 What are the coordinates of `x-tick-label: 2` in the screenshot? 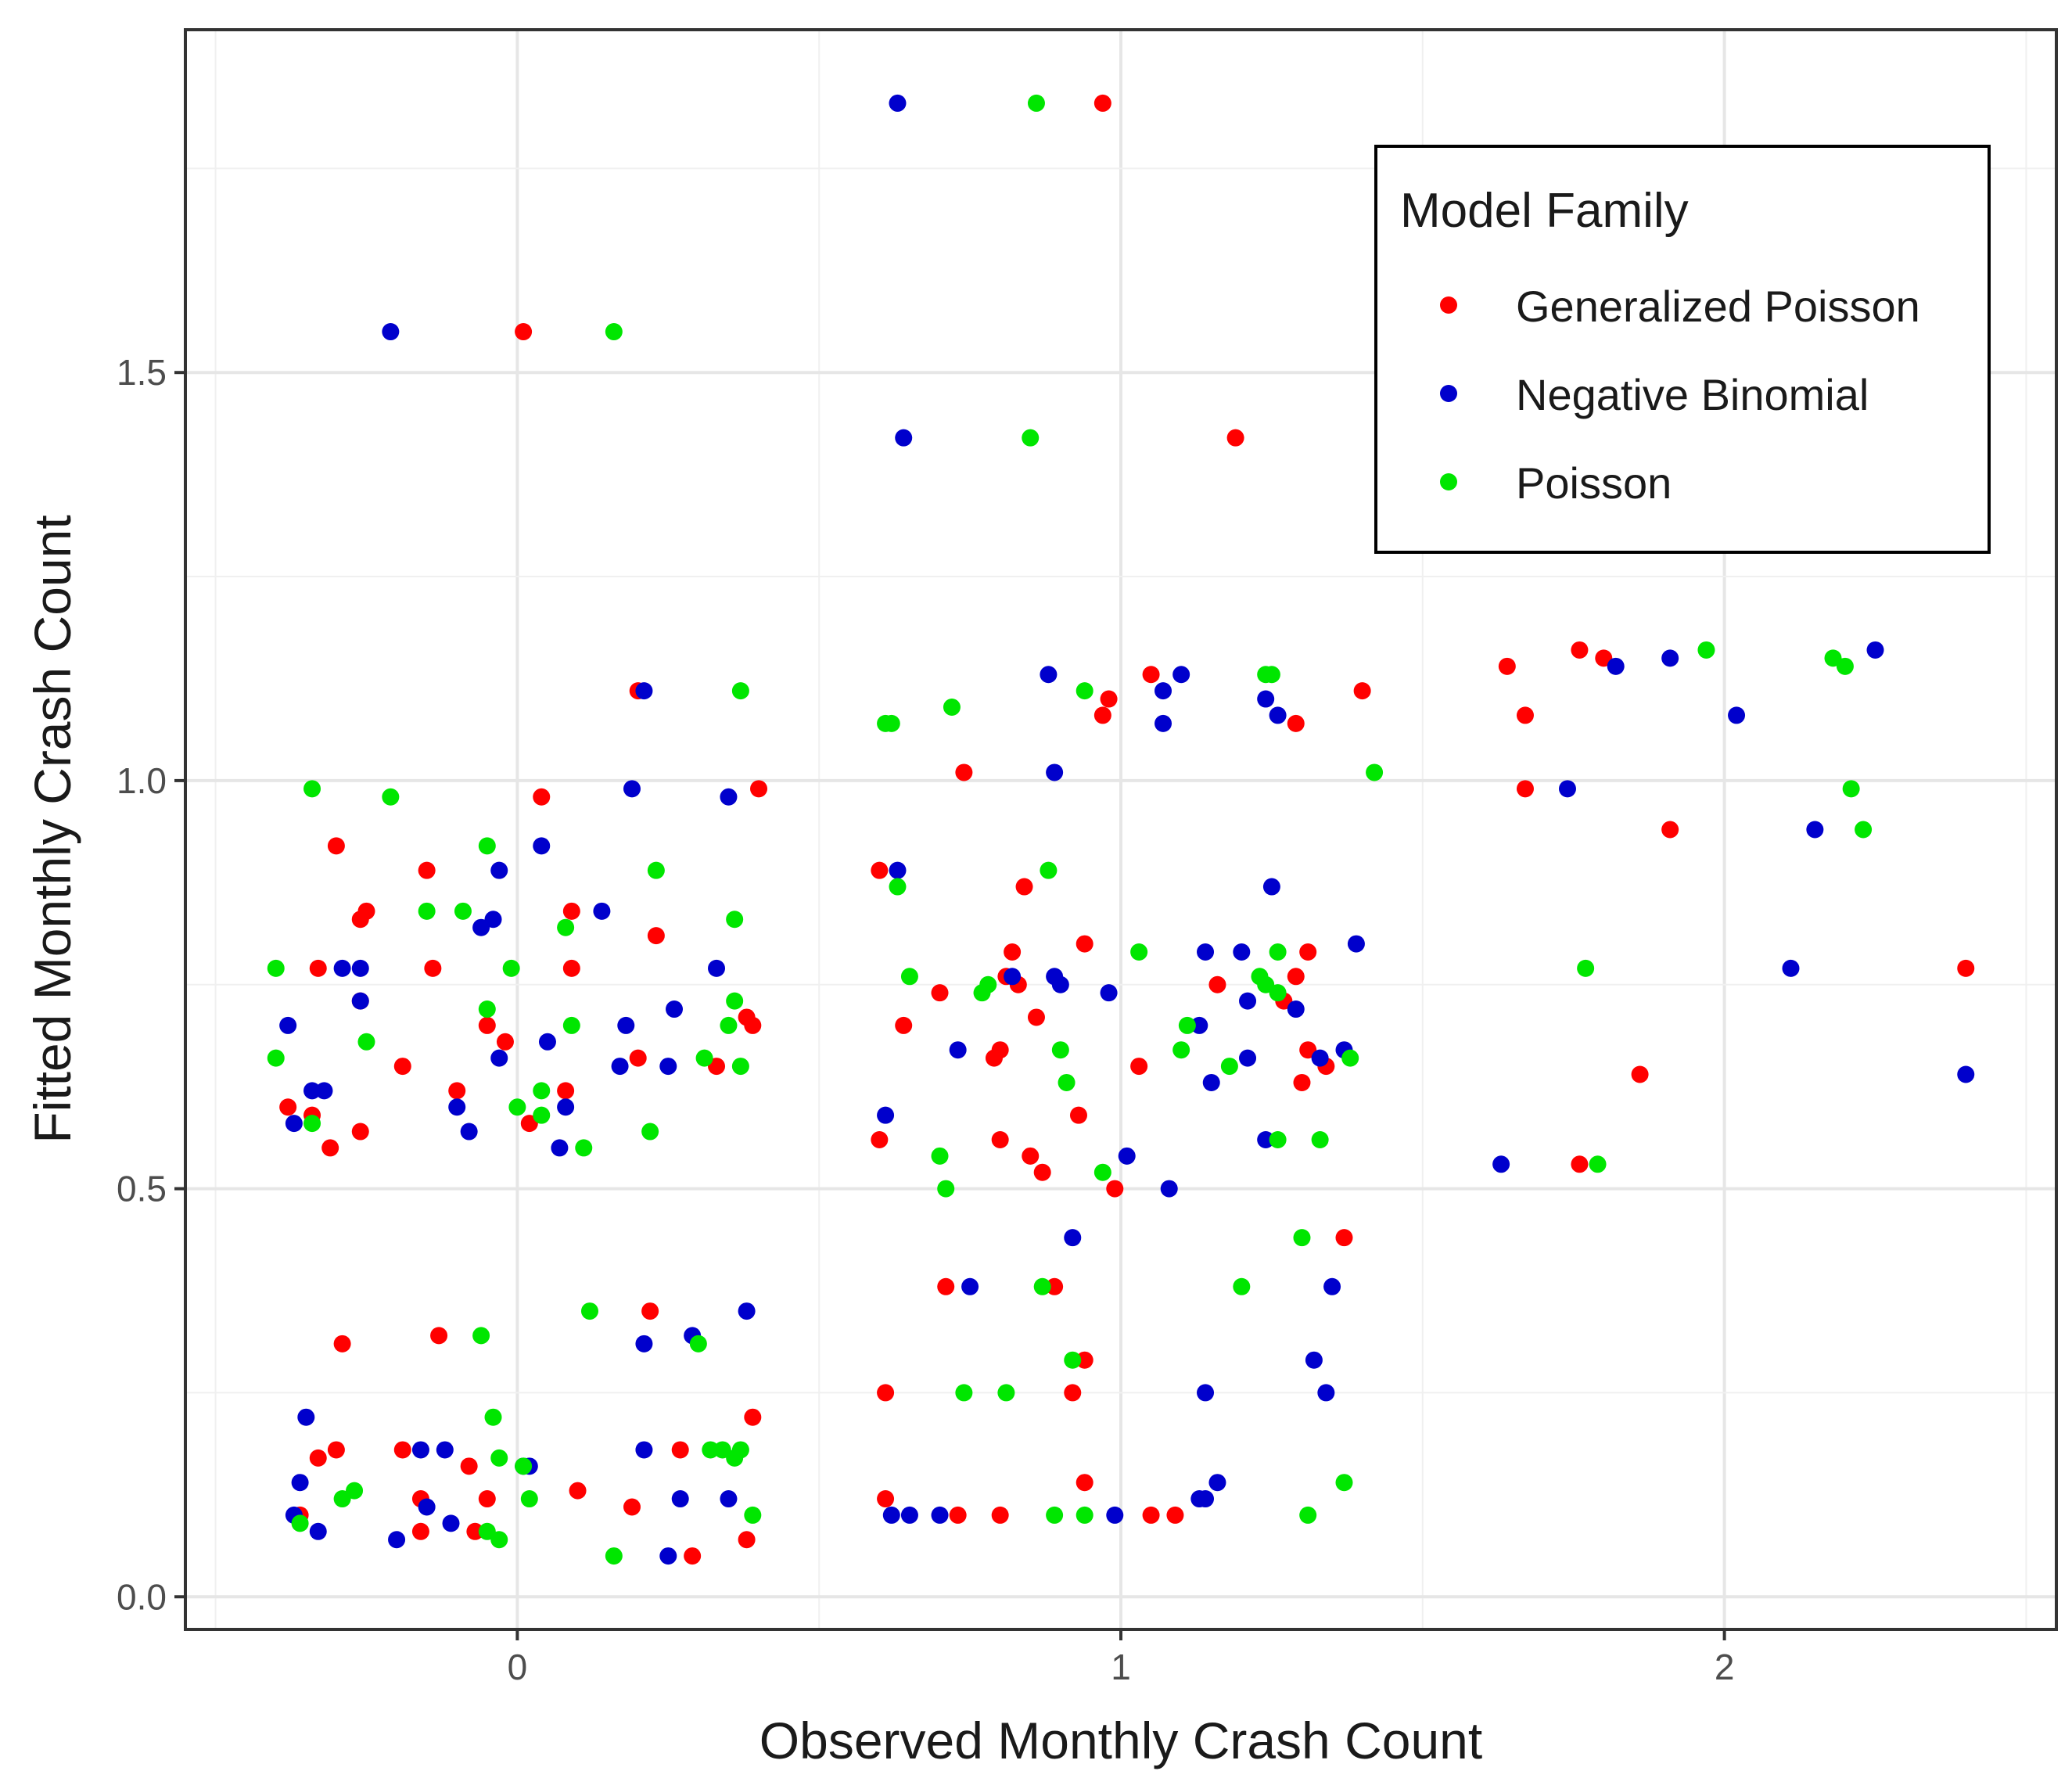 It's located at (1725, 1667).